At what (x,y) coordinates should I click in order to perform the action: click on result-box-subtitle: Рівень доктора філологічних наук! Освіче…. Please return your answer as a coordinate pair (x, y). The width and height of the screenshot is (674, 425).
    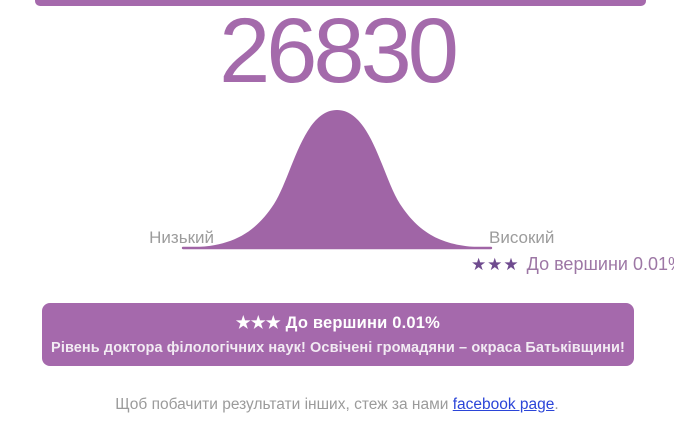
    Looking at the image, I should click on (338, 348).